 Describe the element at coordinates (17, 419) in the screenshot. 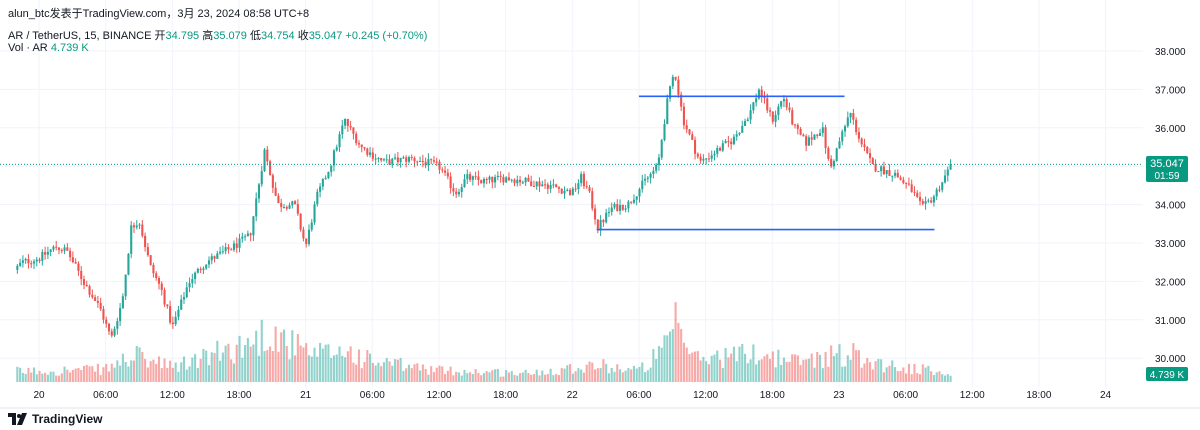

I see `tradingview-icon` at that location.